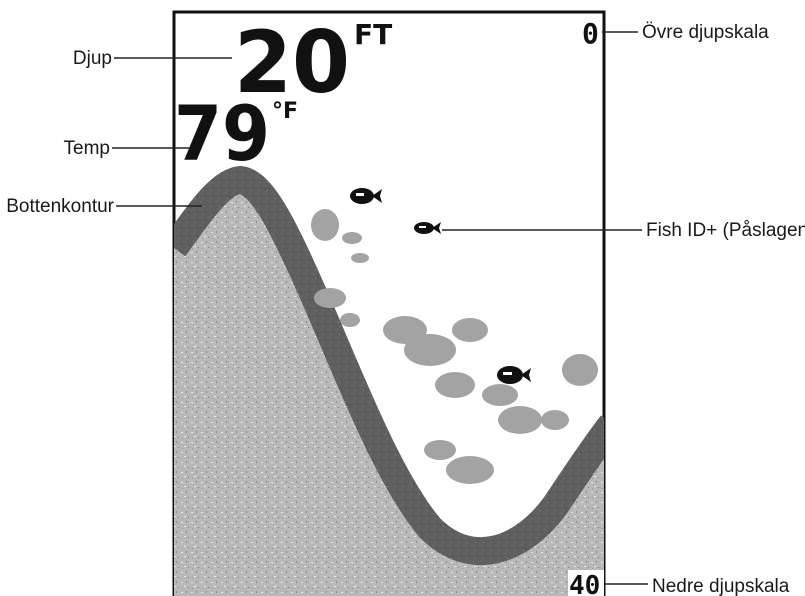 The width and height of the screenshot is (805, 596). I want to click on lower-scale-label: 40, so click(584, 583).